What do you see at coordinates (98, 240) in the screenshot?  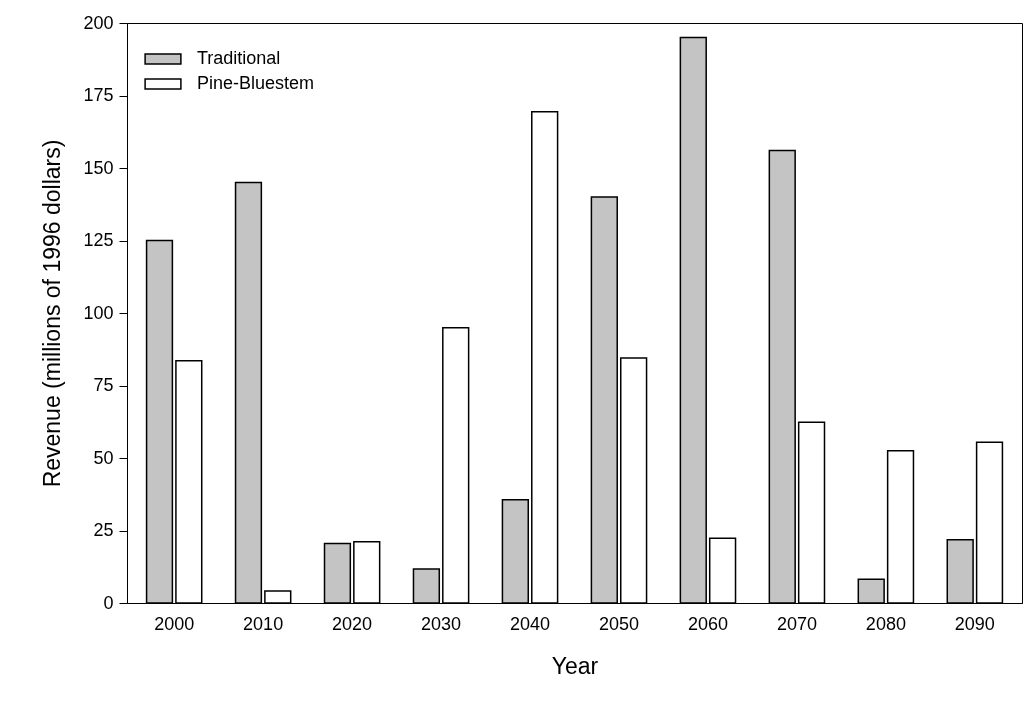 I see `y-tick-label: 125` at bounding box center [98, 240].